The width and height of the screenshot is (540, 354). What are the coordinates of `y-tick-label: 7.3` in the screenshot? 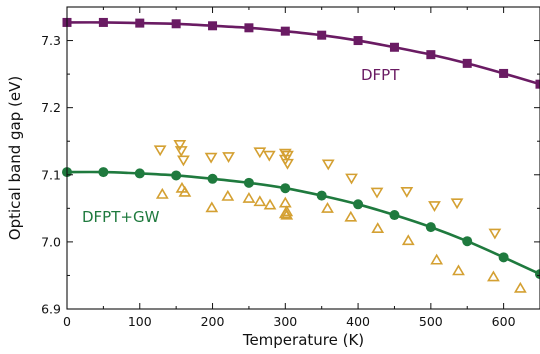 It's located at (51, 40).